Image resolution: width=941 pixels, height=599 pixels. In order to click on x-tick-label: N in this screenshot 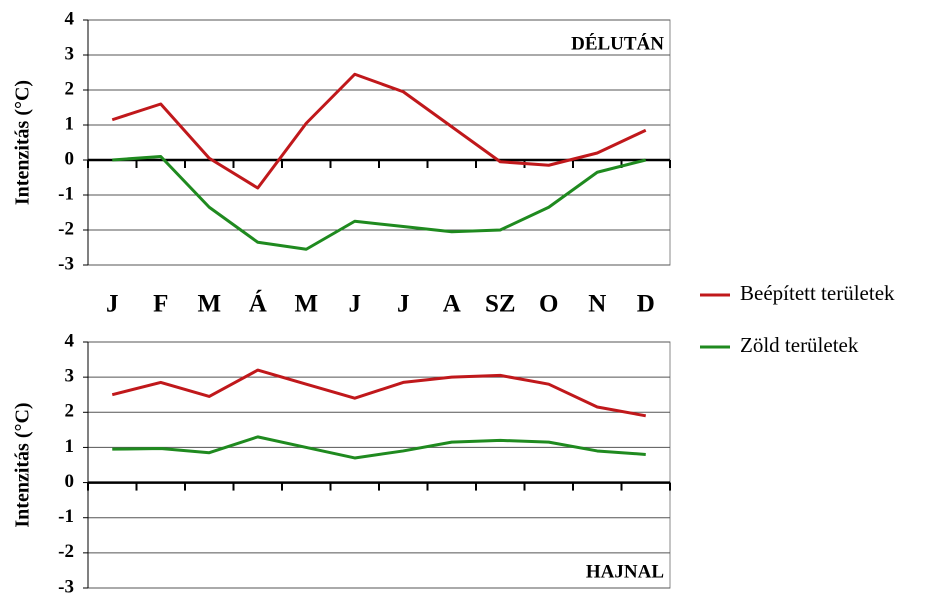, I will do `click(597, 304)`.